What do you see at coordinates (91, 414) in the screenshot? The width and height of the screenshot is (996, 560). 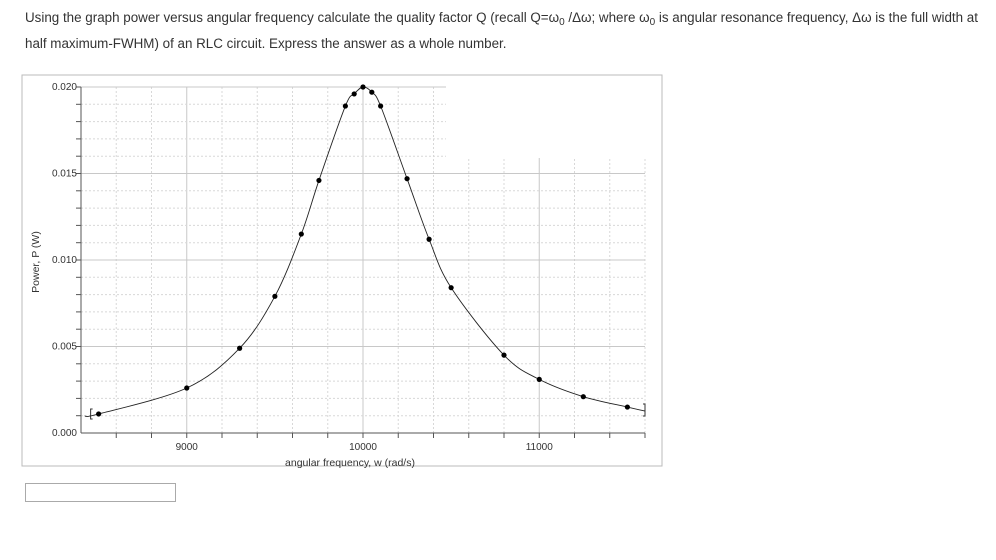 I see `range-bracket-left` at bounding box center [91, 414].